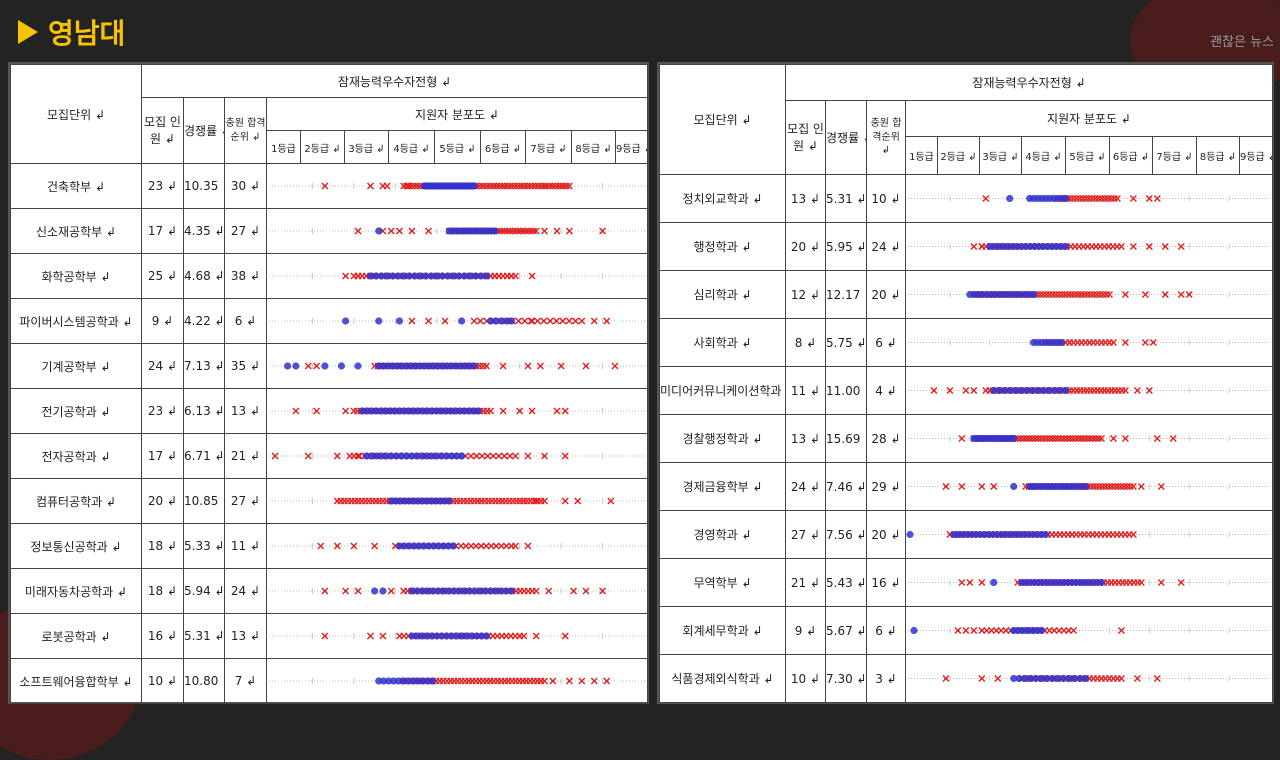 This screenshot has width=1280, height=760. I want to click on quota-value: 10 ↲, so click(805, 678).